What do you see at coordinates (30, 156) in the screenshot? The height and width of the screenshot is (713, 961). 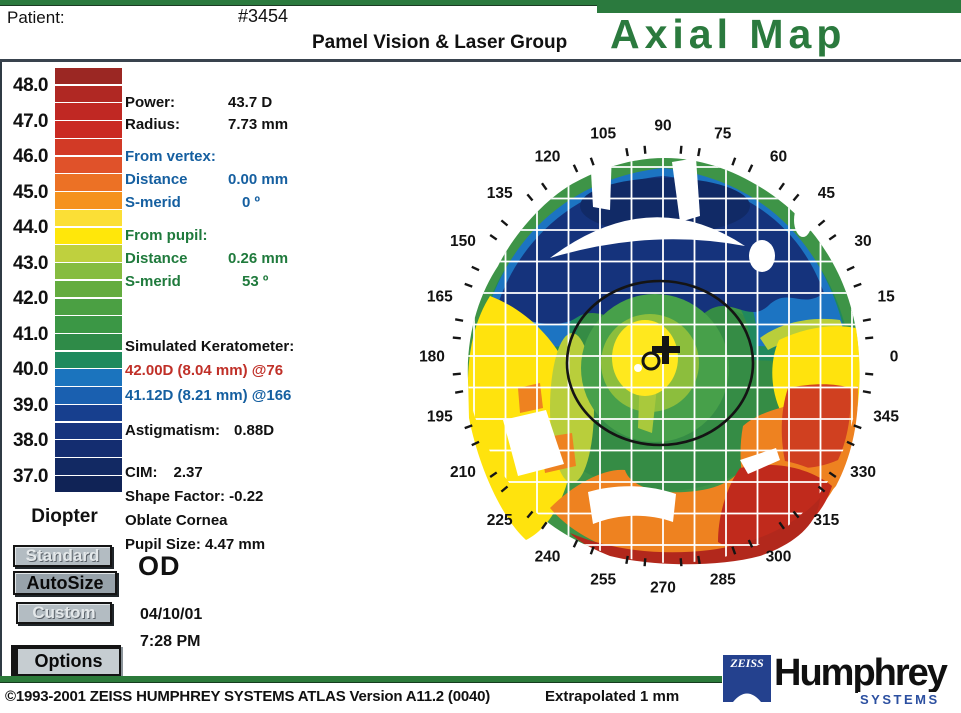 I see `scale-tick-label: 46.0` at bounding box center [30, 156].